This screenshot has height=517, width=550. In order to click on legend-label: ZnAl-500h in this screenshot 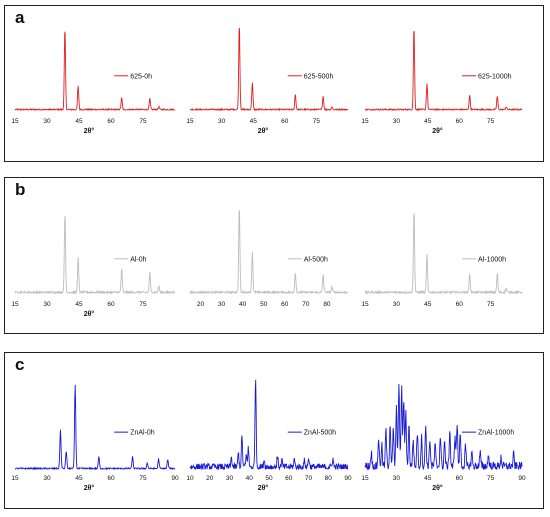, I will do `click(320, 433)`.